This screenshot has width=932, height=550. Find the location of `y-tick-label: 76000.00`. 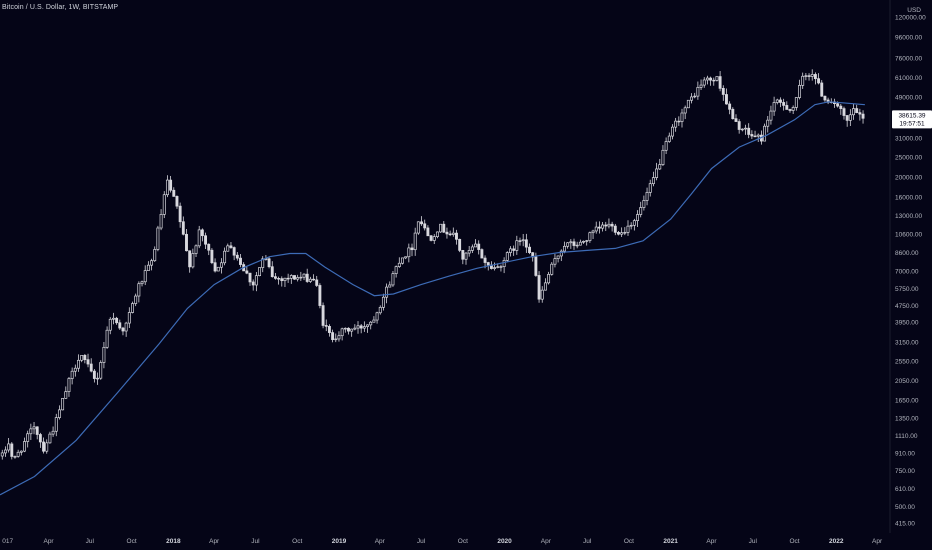

y-tick-label: 76000.00 is located at coordinates (908, 58).